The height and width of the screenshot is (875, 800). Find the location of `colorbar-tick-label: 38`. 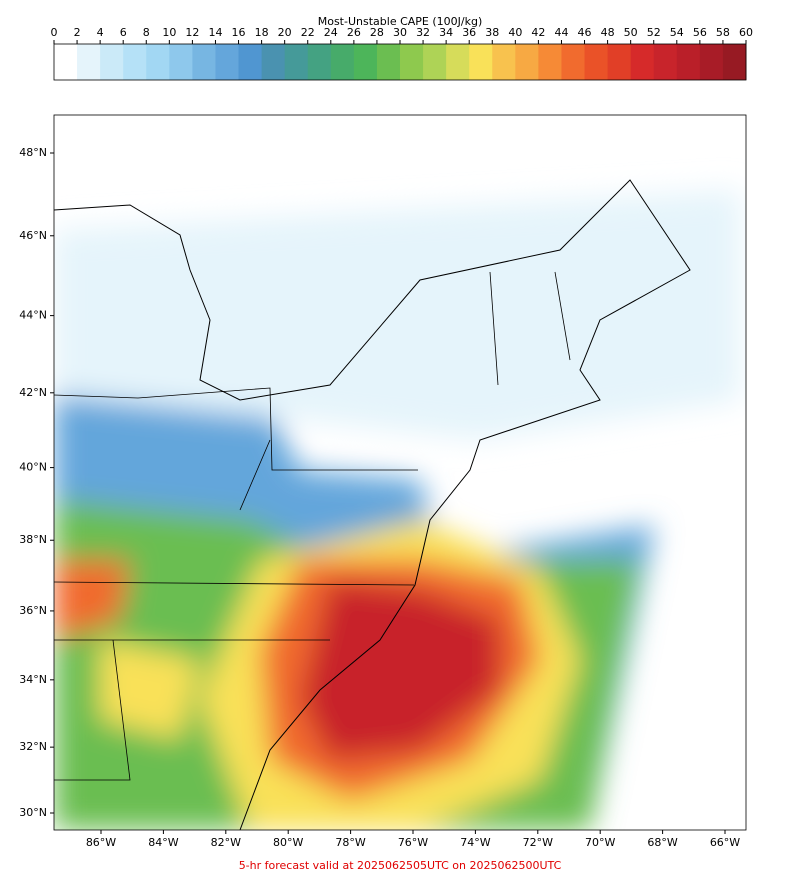

colorbar-tick-label: 38 is located at coordinates (492, 32).